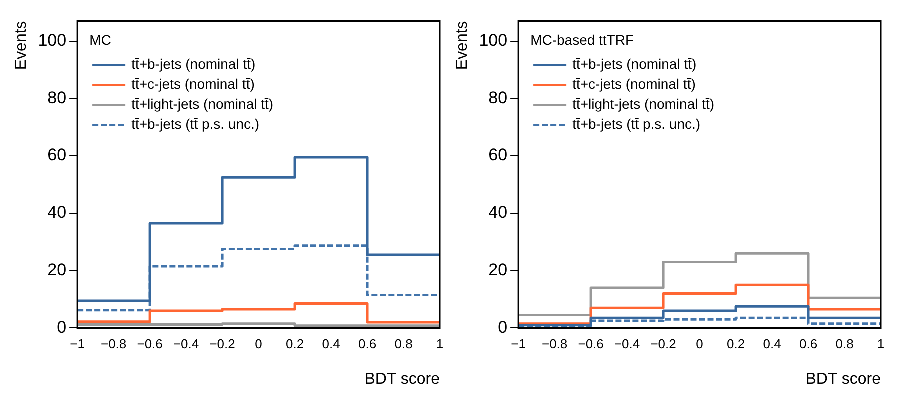 The width and height of the screenshot is (897, 401). What do you see at coordinates (582, 40) in the screenshot?
I see `text: MC-based ttTRF` at bounding box center [582, 40].